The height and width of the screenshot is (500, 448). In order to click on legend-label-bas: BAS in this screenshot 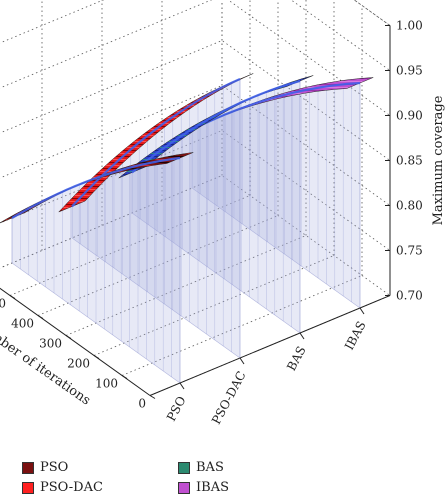, I will do `click(210, 467)`.